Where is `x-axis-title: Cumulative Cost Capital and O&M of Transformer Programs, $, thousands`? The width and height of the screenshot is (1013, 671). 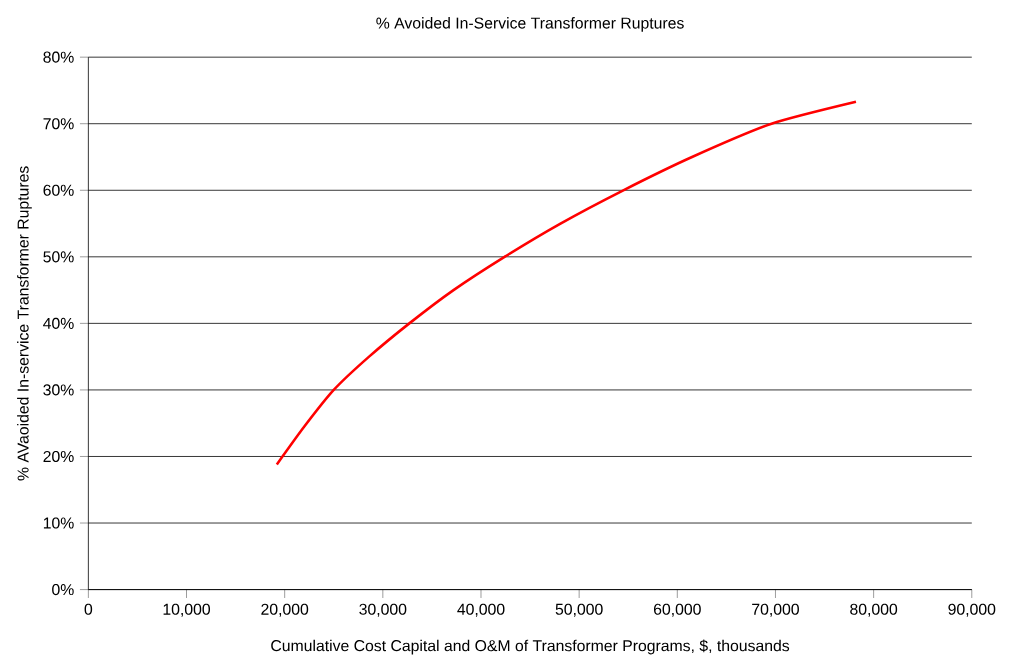
x-axis-title: Cumulative Cost Capital and O&M of Transformer Programs, $, thousands is located at coordinates (530, 647).